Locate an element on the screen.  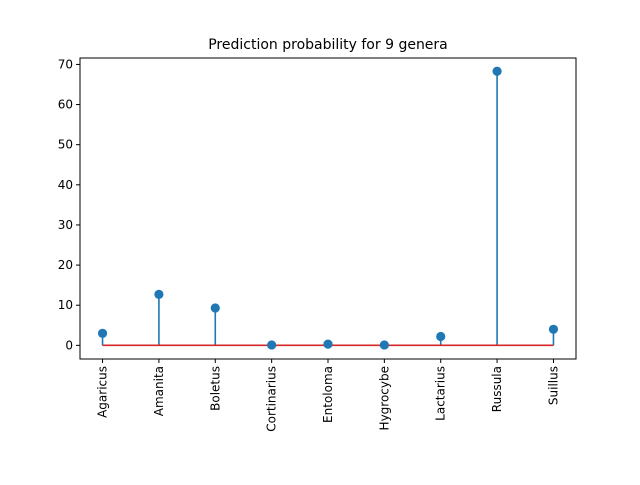
y-tick-label: 20 is located at coordinates (65, 265).